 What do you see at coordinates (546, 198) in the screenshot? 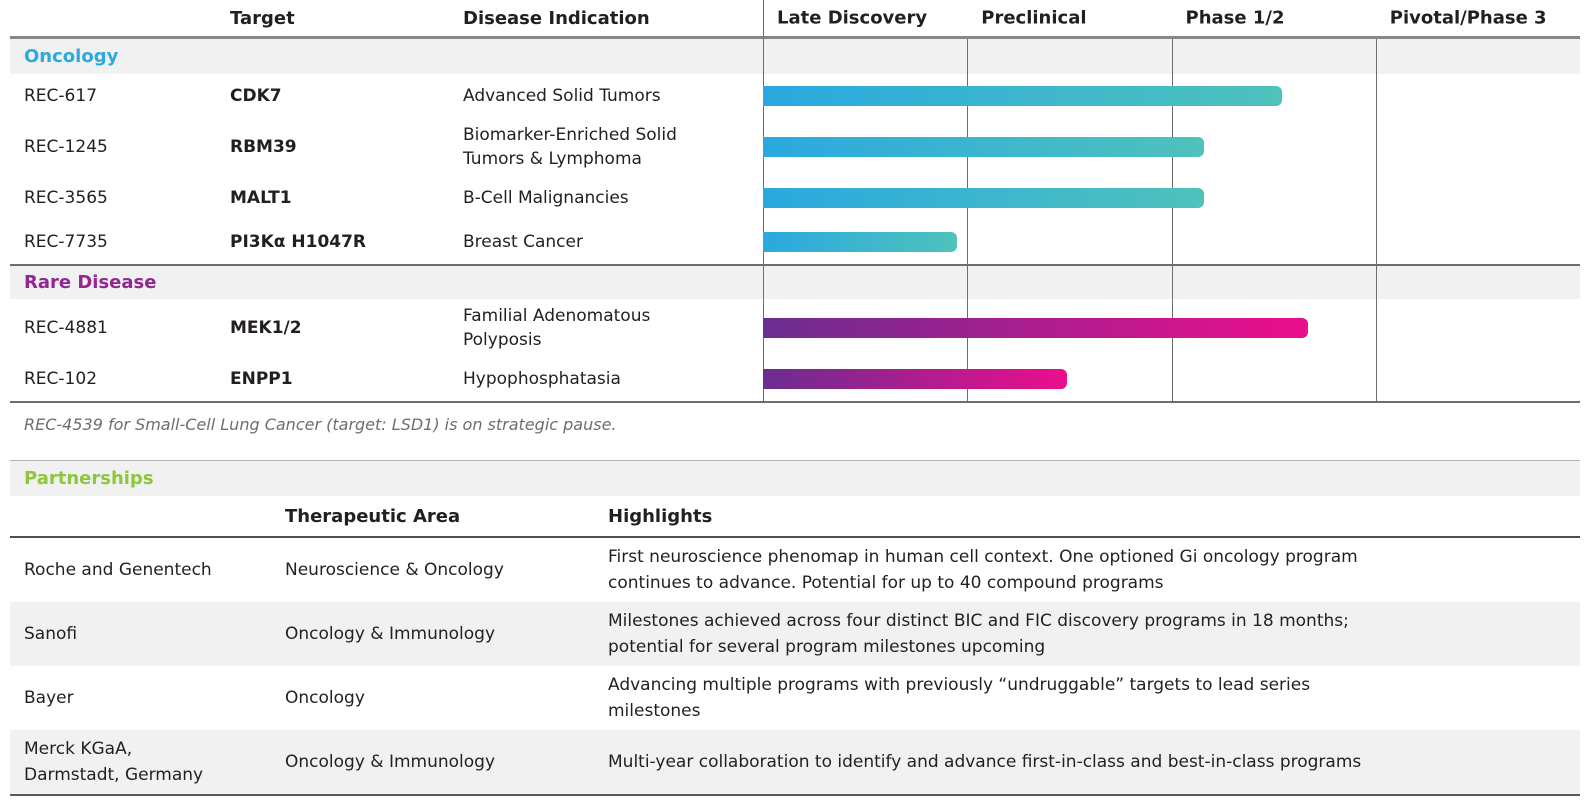
I see `text-line: B-Cell Malignancies` at bounding box center [546, 198].